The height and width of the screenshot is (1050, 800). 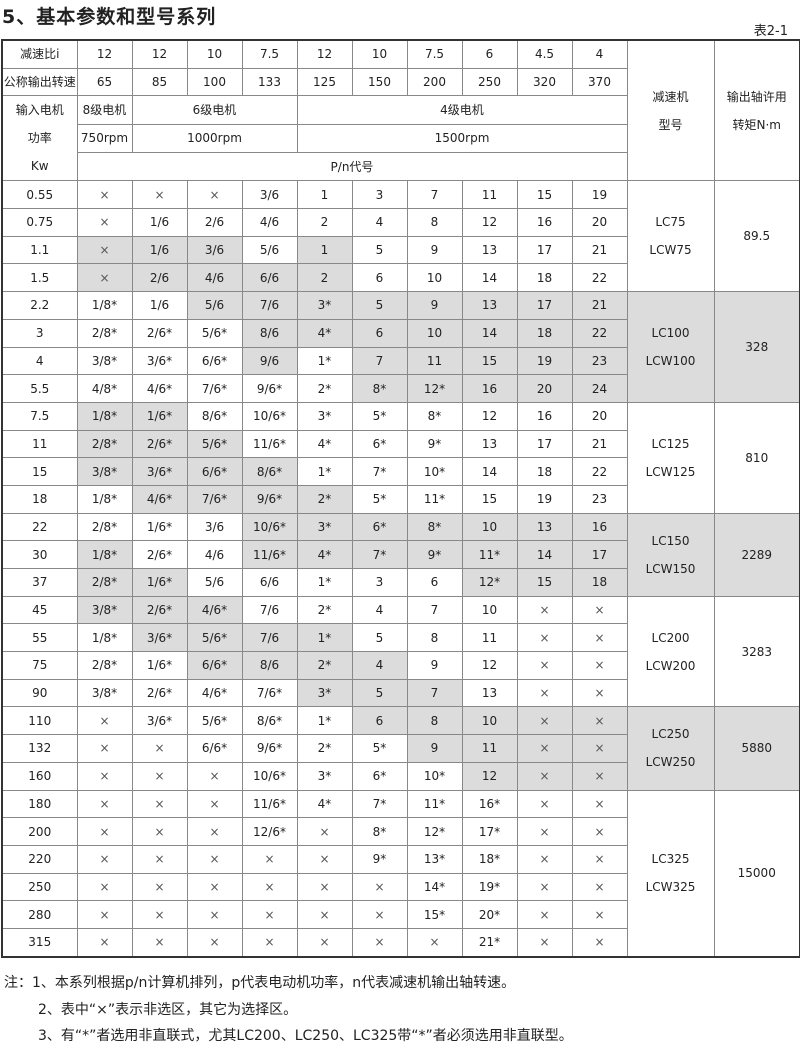 I want to click on code-cell: 9/6, so click(x=269, y=361).